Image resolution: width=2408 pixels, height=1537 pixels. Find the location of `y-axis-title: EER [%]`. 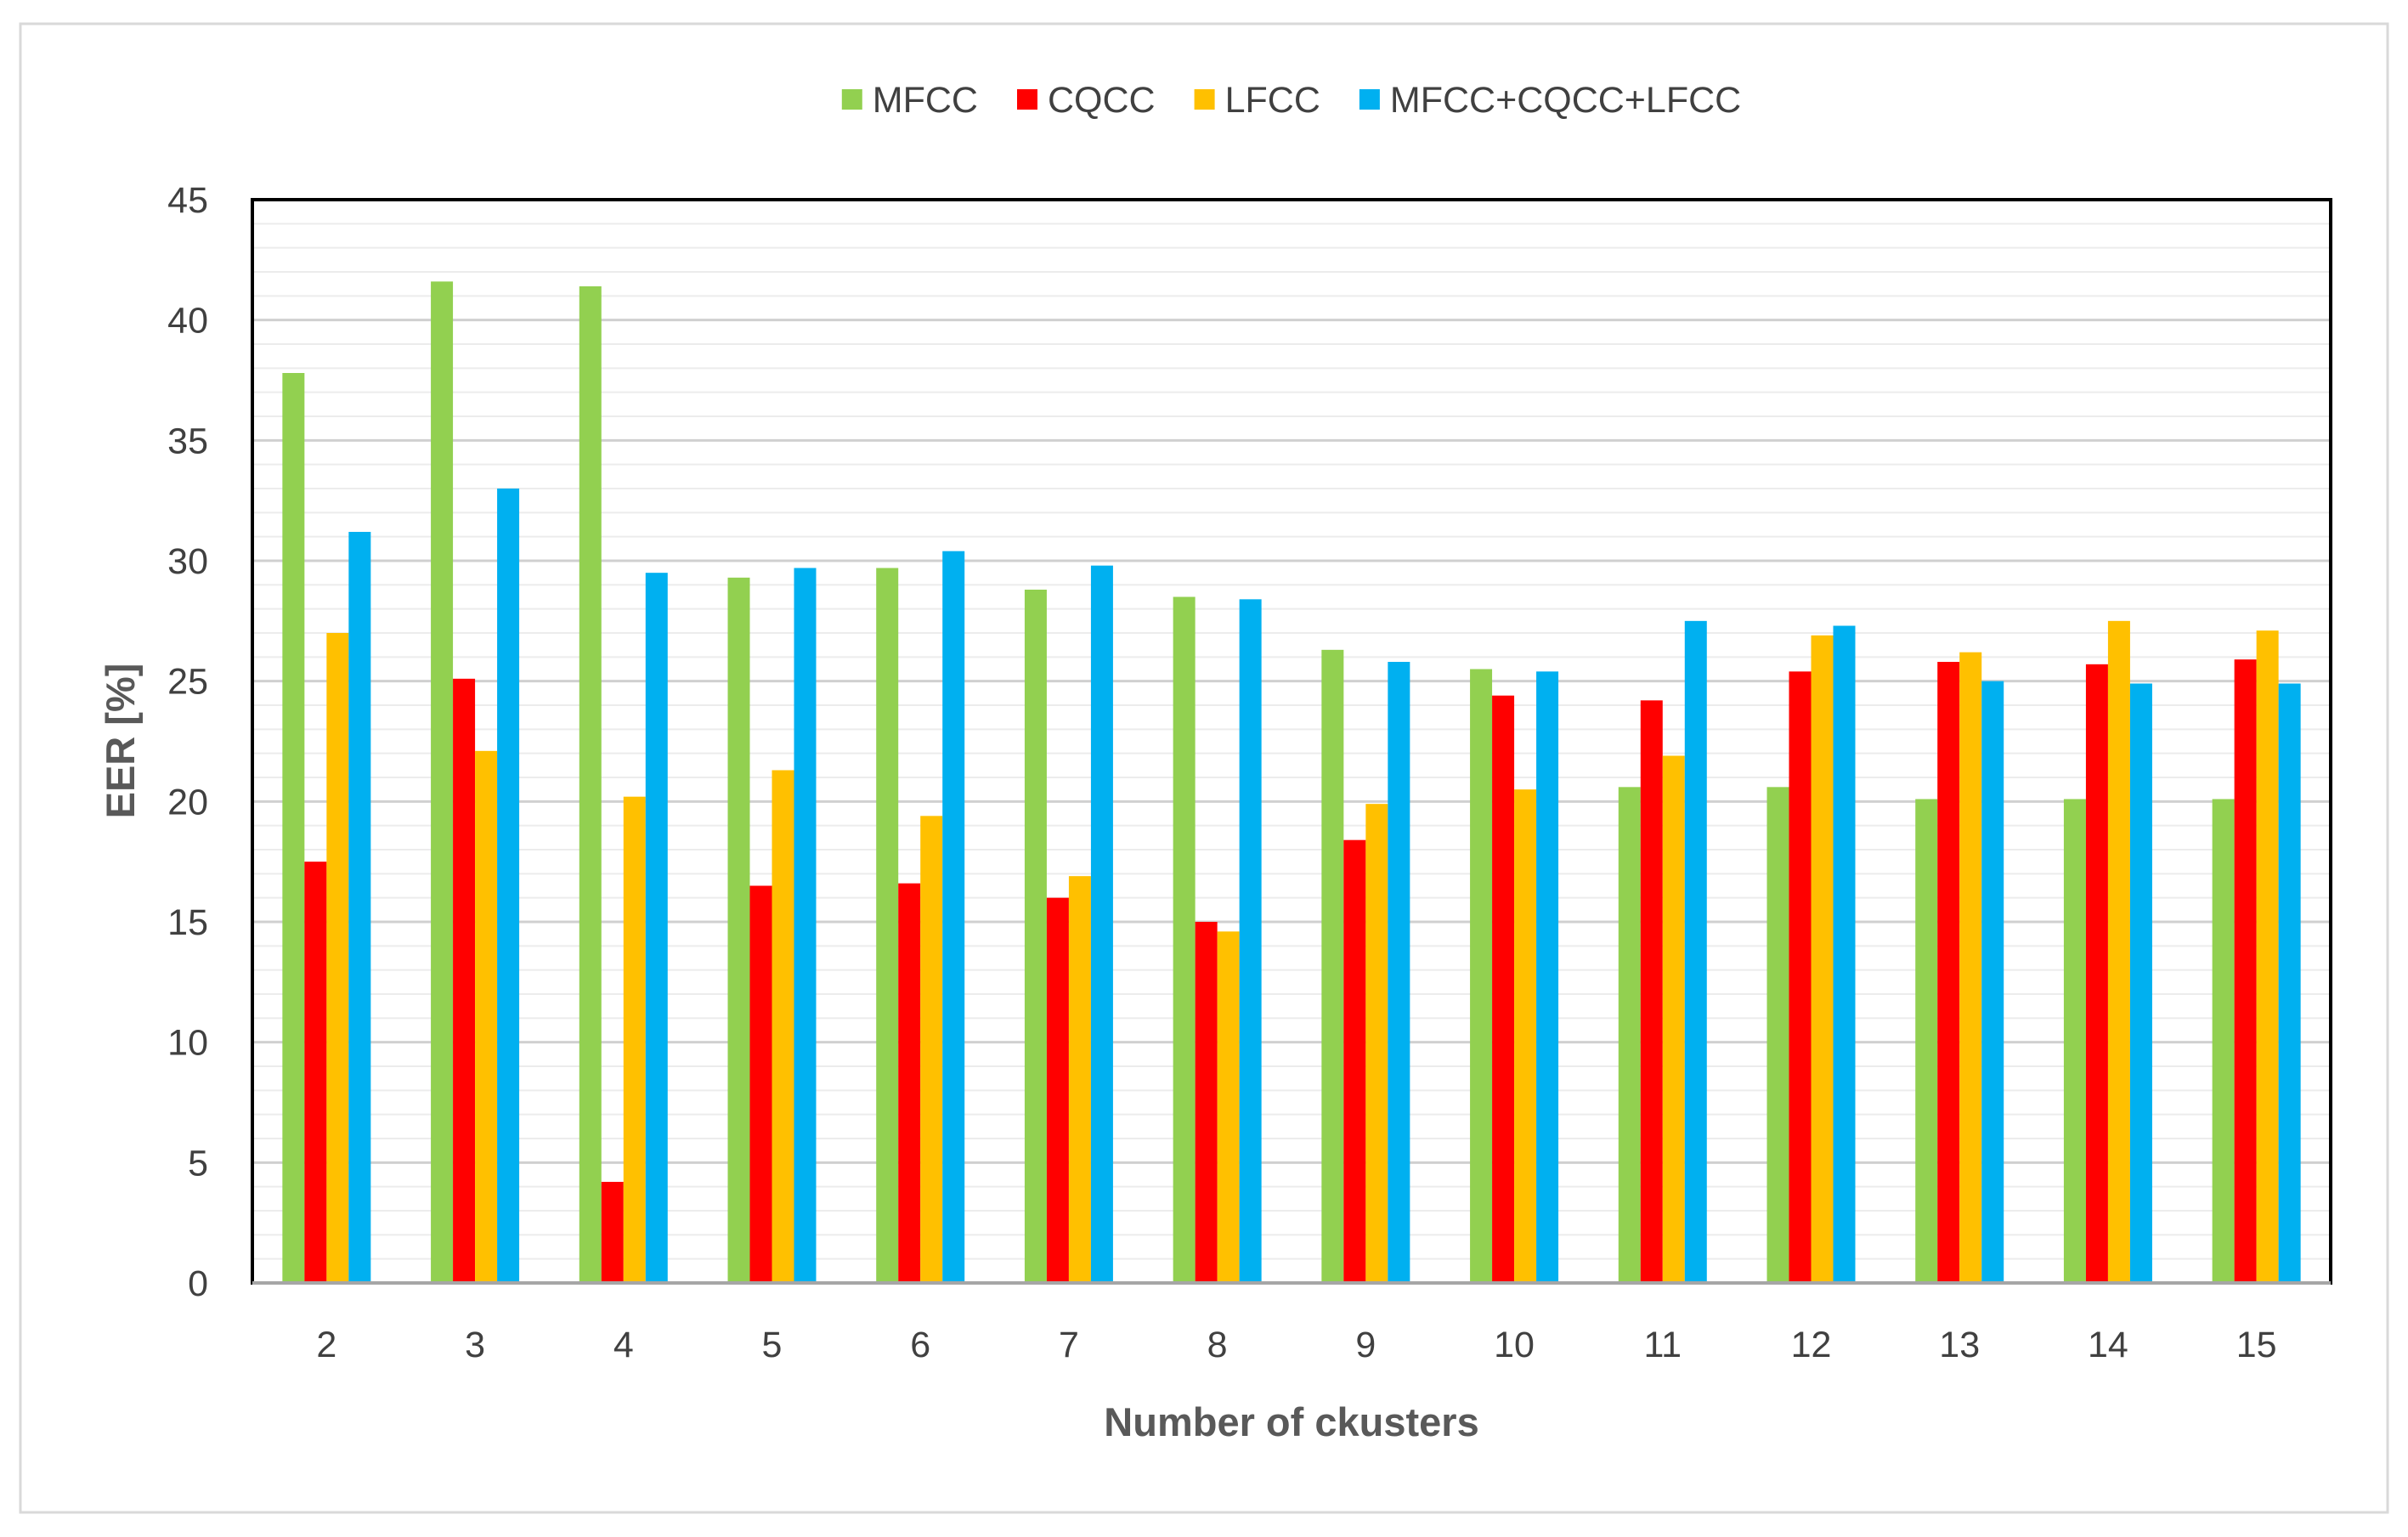

y-axis-title: EER [%] is located at coordinates (120, 741).